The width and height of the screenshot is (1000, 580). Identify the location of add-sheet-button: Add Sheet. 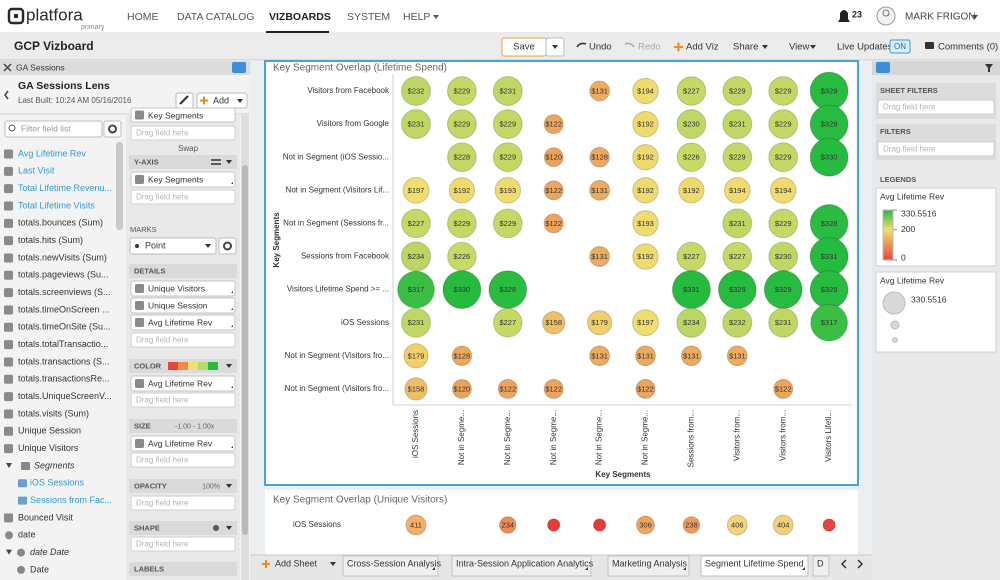
(296, 563).